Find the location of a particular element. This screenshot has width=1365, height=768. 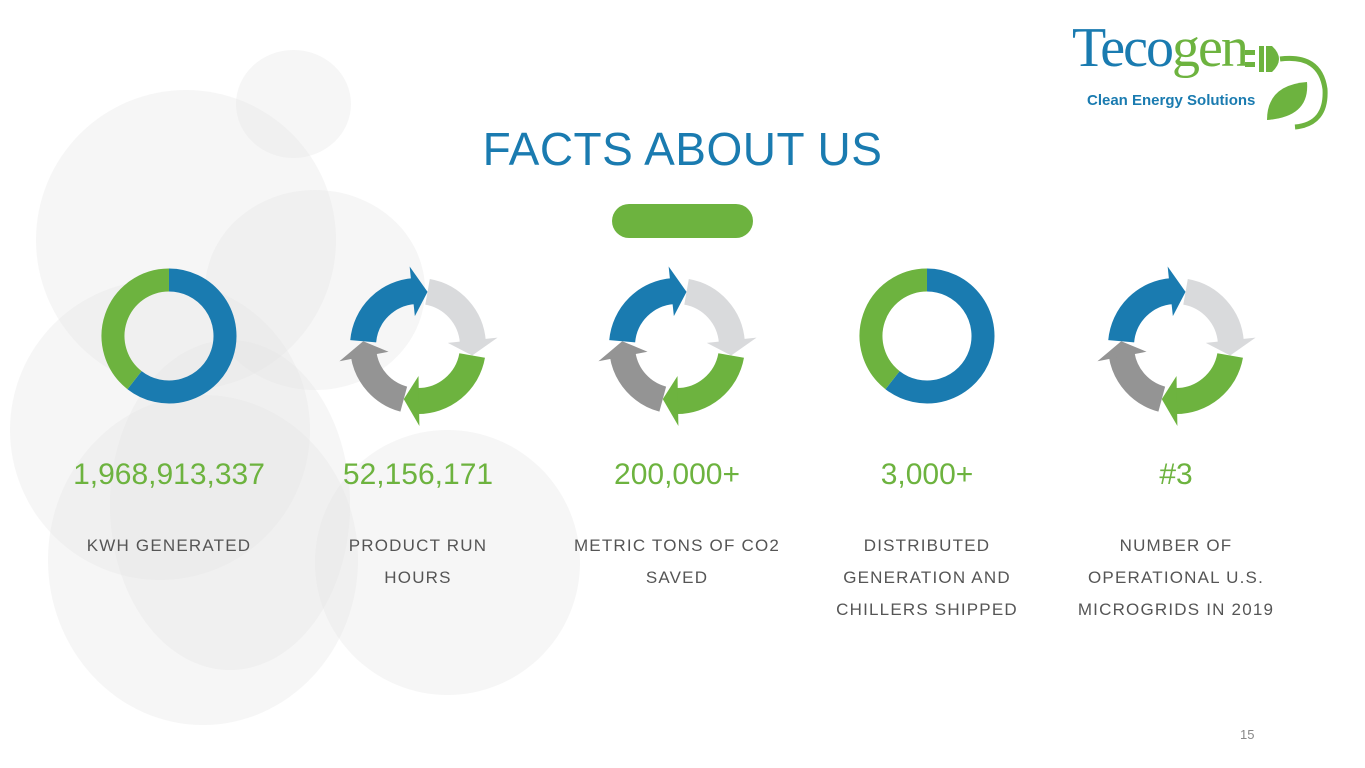

fact-label: KWH GENERATED is located at coordinates (169, 545).